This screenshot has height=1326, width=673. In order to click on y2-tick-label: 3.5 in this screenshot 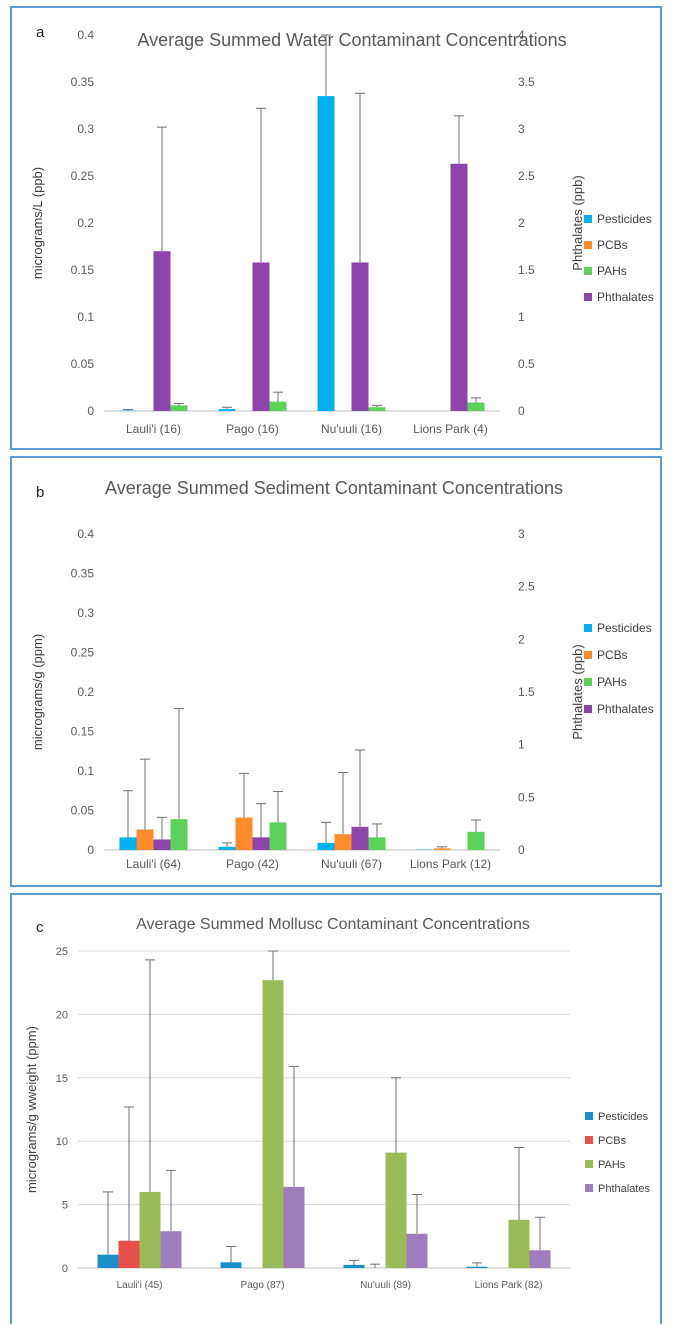, I will do `click(526, 82)`.